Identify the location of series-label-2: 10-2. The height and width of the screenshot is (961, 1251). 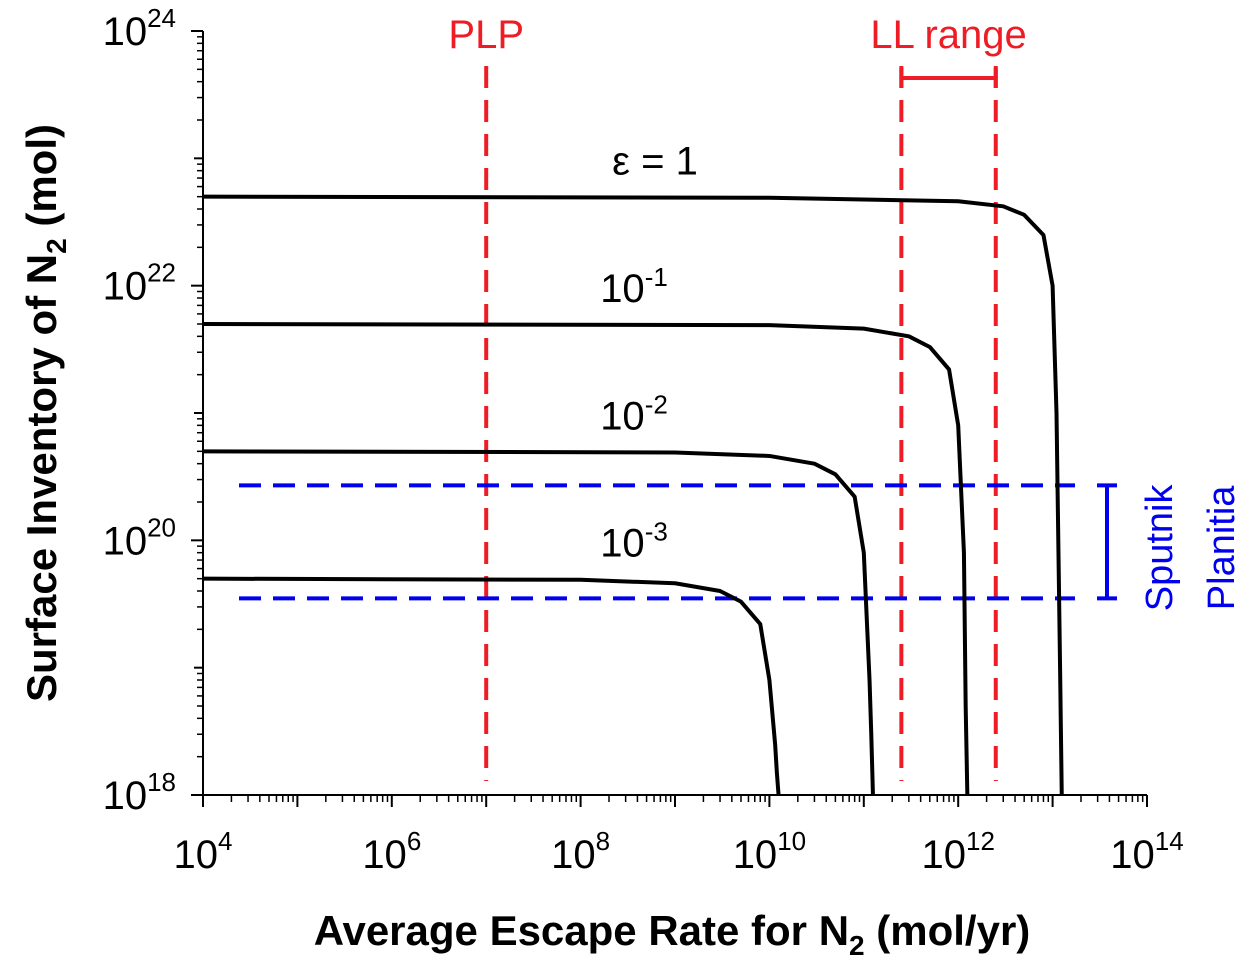
(634, 413).